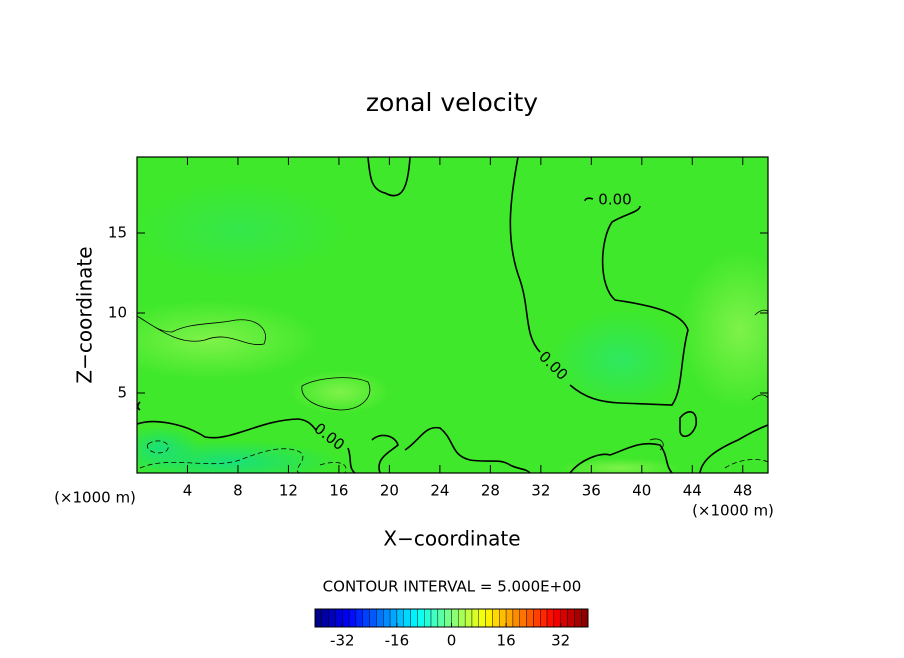 This screenshot has height=658, width=904. I want to click on x-tick-label: 8, so click(238, 491).